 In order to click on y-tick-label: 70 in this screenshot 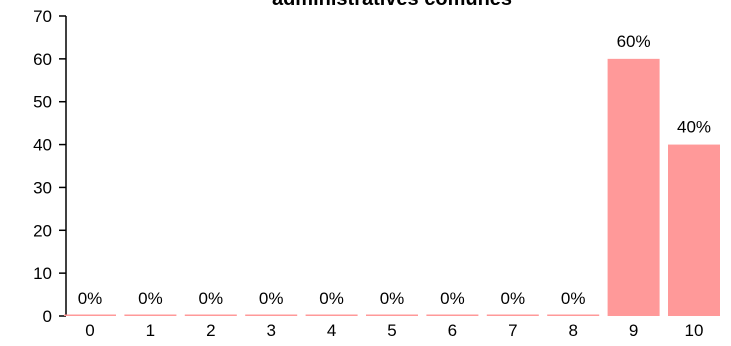, I will do `click(42, 16)`.